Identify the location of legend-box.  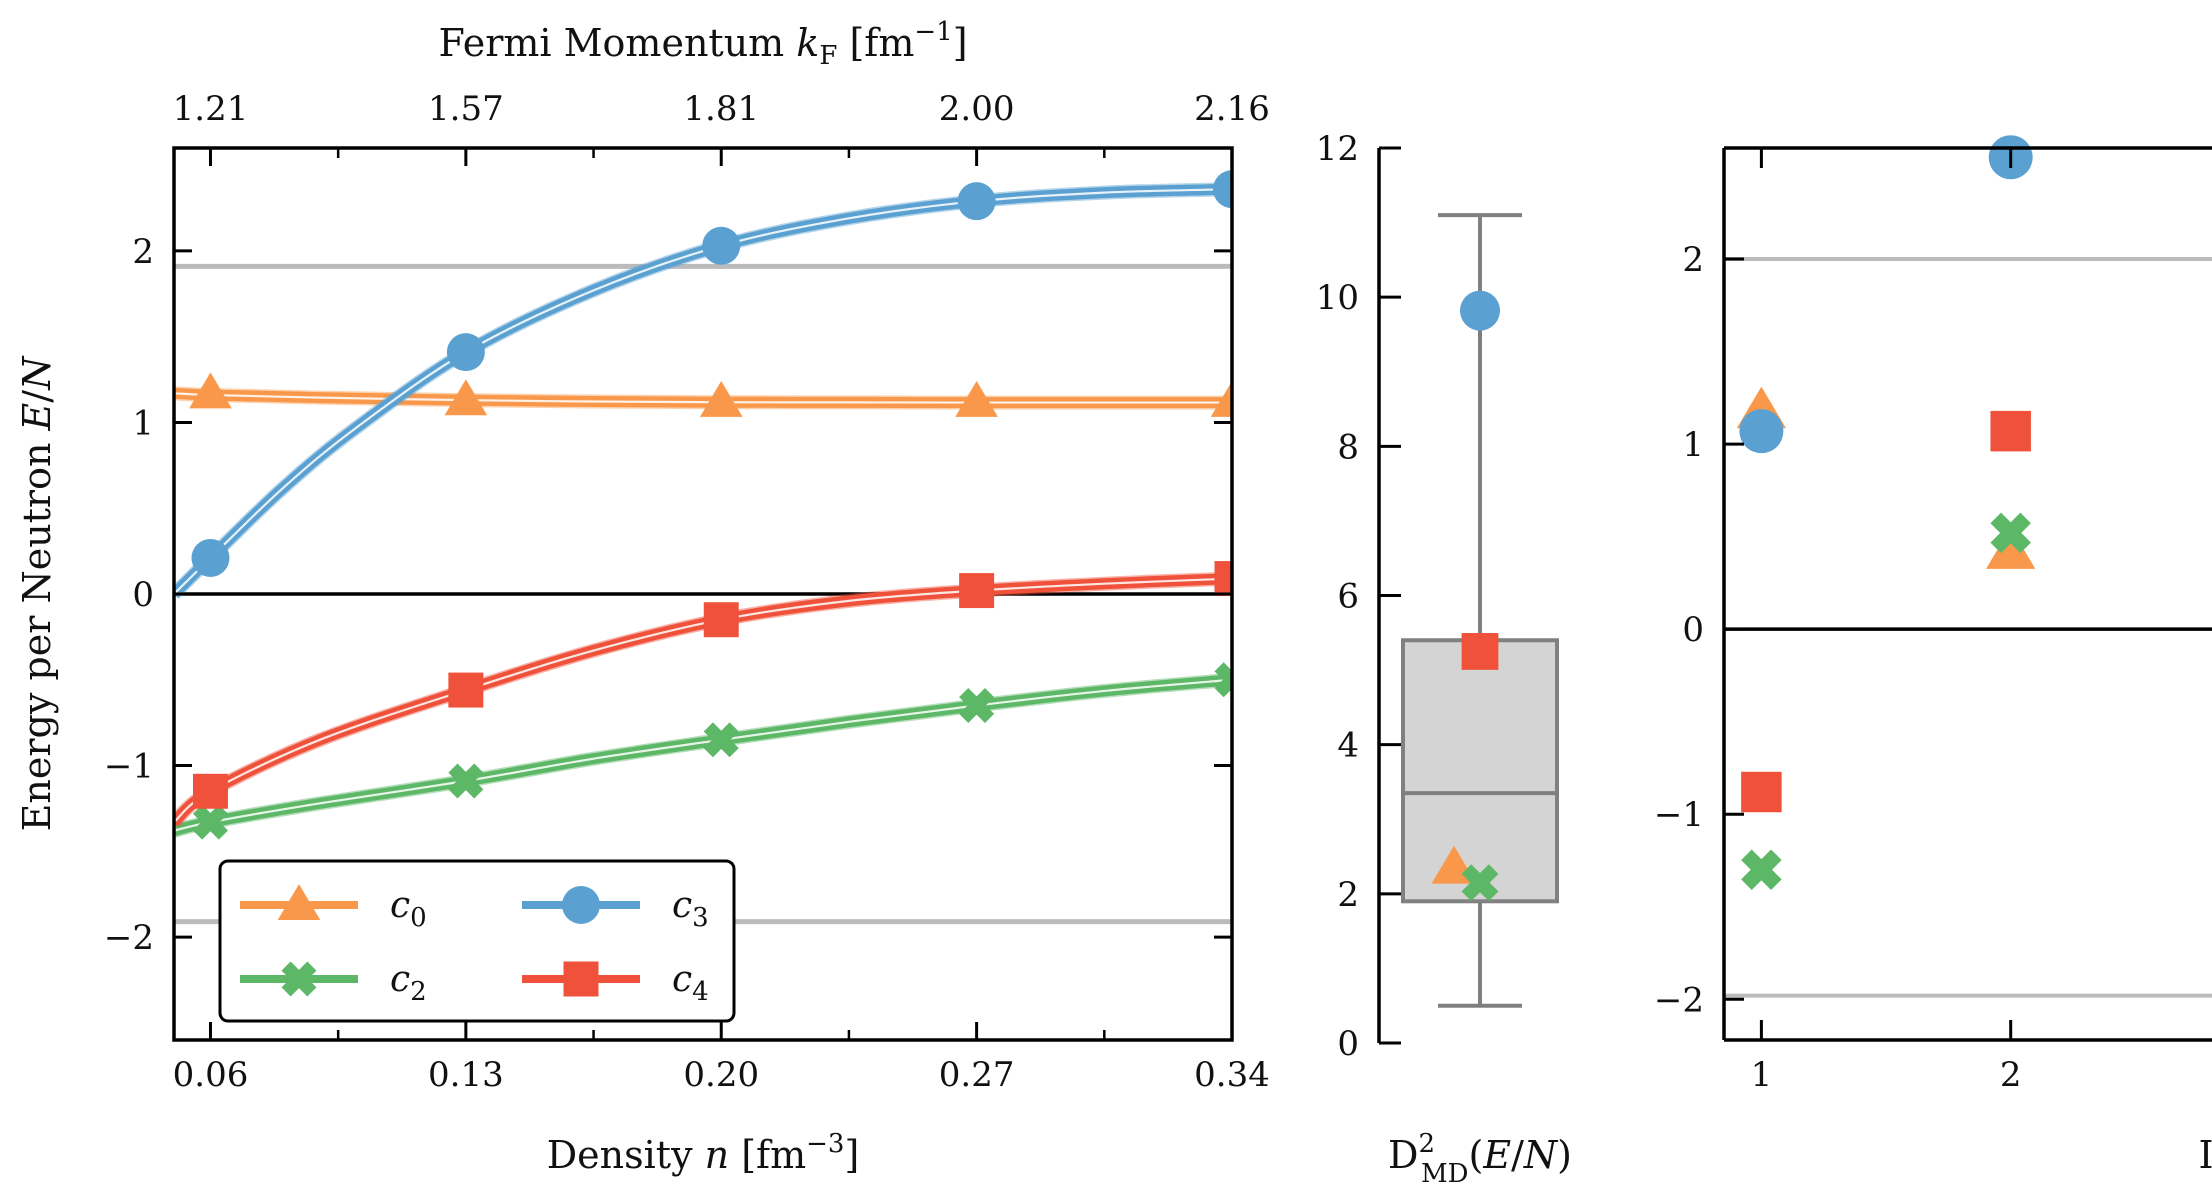
(477, 941).